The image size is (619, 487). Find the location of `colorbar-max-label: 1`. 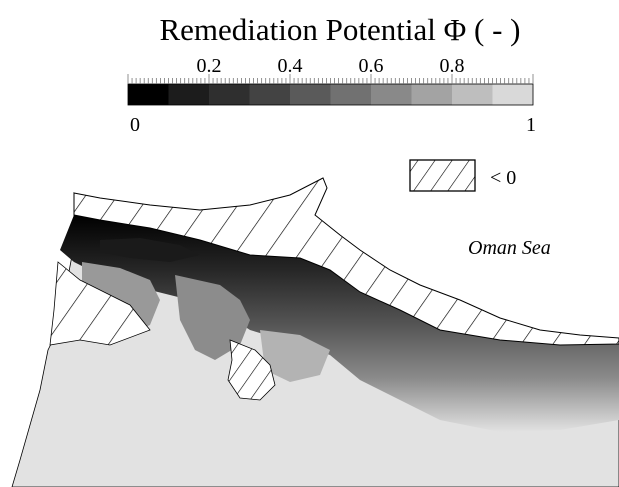

colorbar-max-label: 1 is located at coordinates (531, 125).